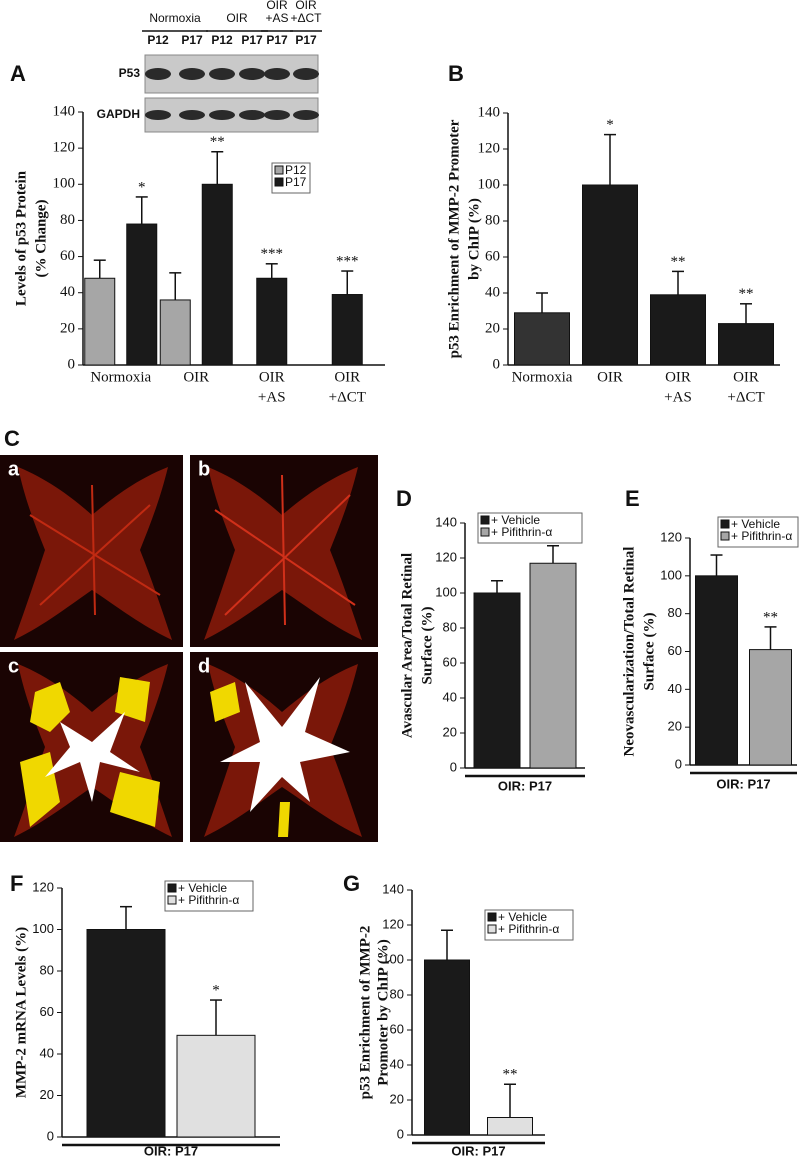  What do you see at coordinates (678, 397) in the screenshot?
I see `x-tick-label: +AS` at bounding box center [678, 397].